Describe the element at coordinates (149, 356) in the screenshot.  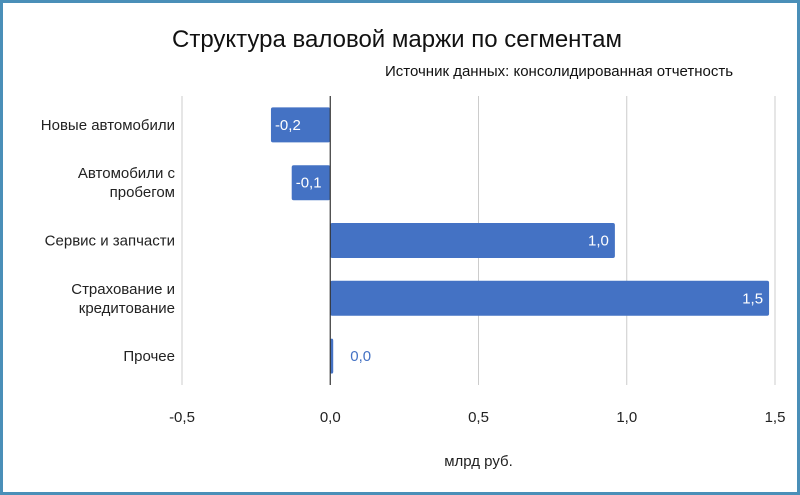
I see `category-label-4: Прочее` at that location.